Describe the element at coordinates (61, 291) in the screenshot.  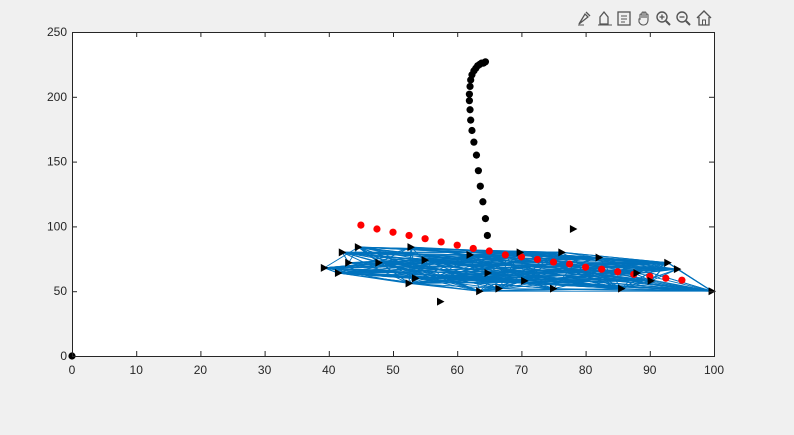
I see `y-tick-label: 50` at that location.